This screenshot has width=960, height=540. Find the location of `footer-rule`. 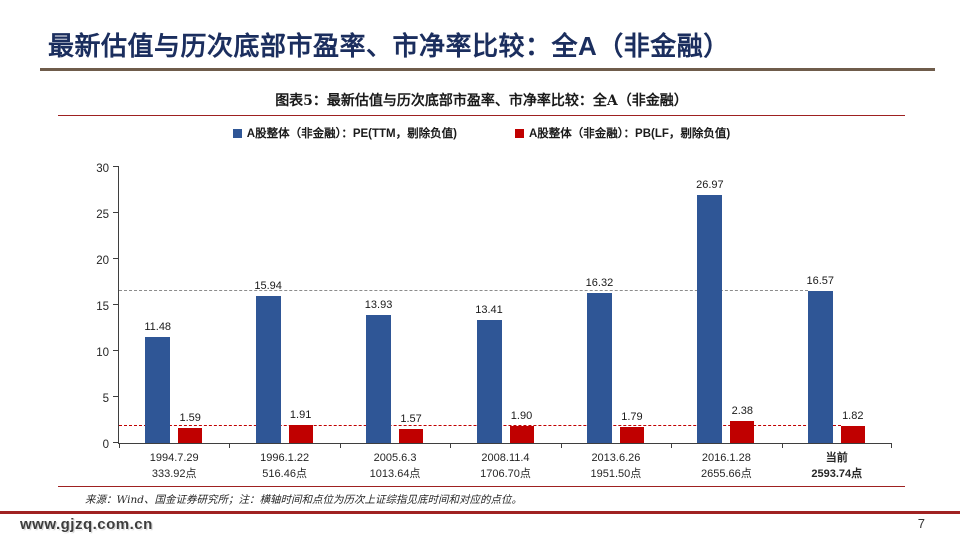

footer-rule is located at coordinates (480, 512).